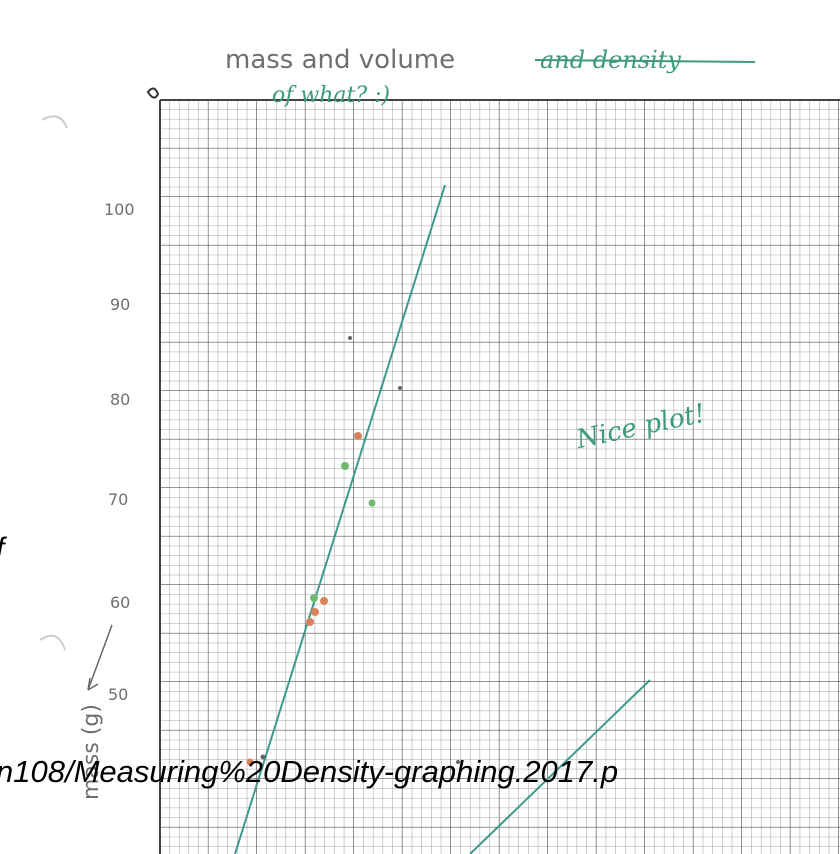  I want to click on y-labels: 100 90 80 70 60 50, so click(119, 452).